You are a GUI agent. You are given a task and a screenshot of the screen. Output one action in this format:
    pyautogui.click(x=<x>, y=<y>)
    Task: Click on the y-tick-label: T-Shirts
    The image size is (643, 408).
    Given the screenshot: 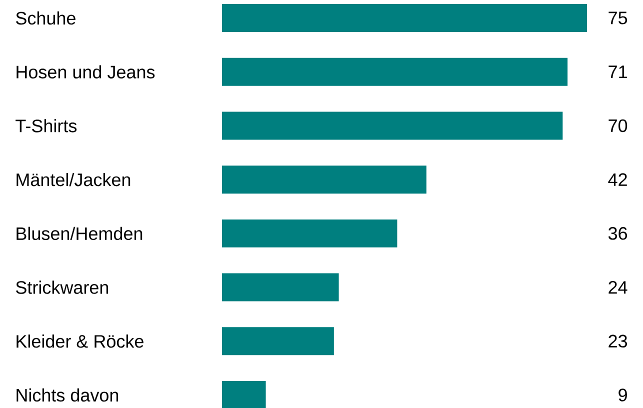 What is the action you would take?
    pyautogui.click(x=46, y=125)
    